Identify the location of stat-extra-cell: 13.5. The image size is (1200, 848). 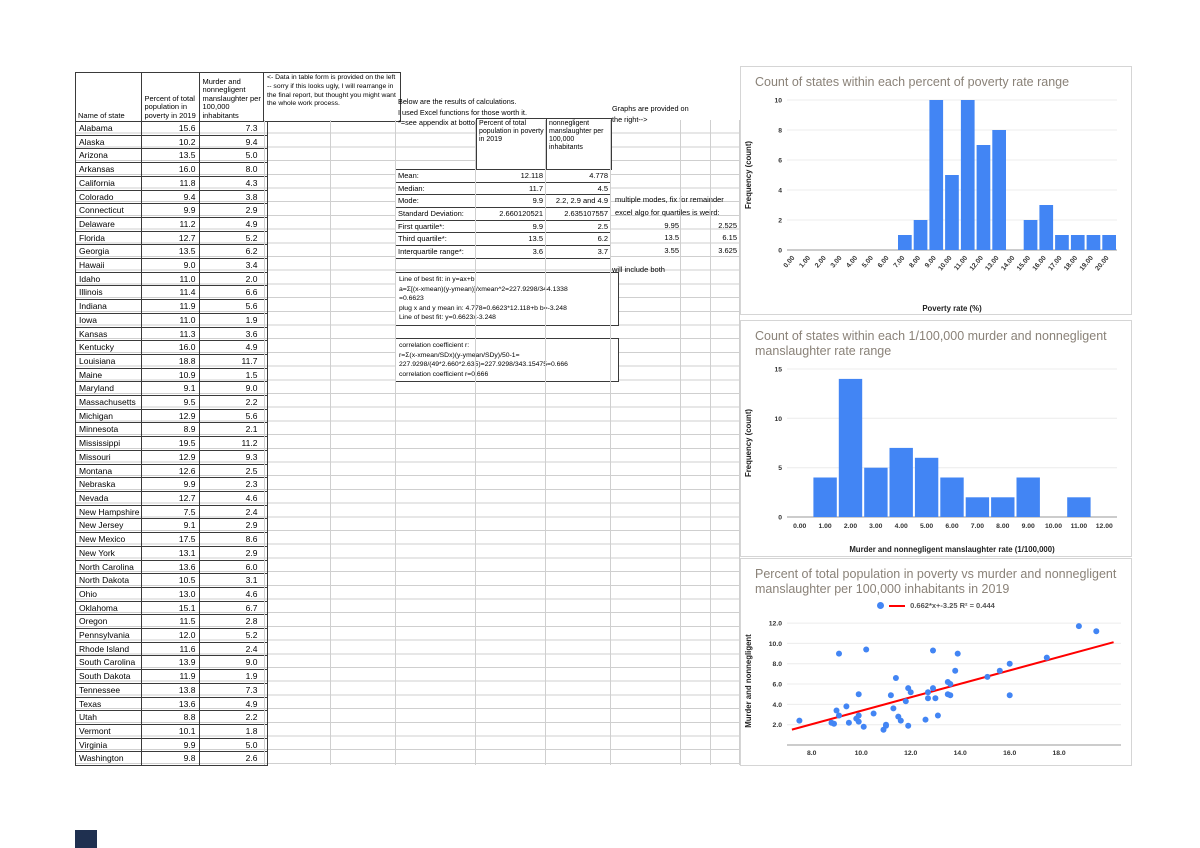
(671, 238).